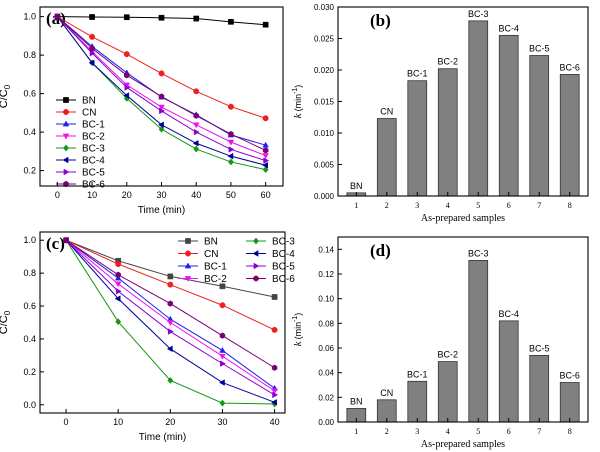  What do you see at coordinates (29, 17) in the screenshot?
I see `y-tick-label: 1.0` at bounding box center [29, 17].